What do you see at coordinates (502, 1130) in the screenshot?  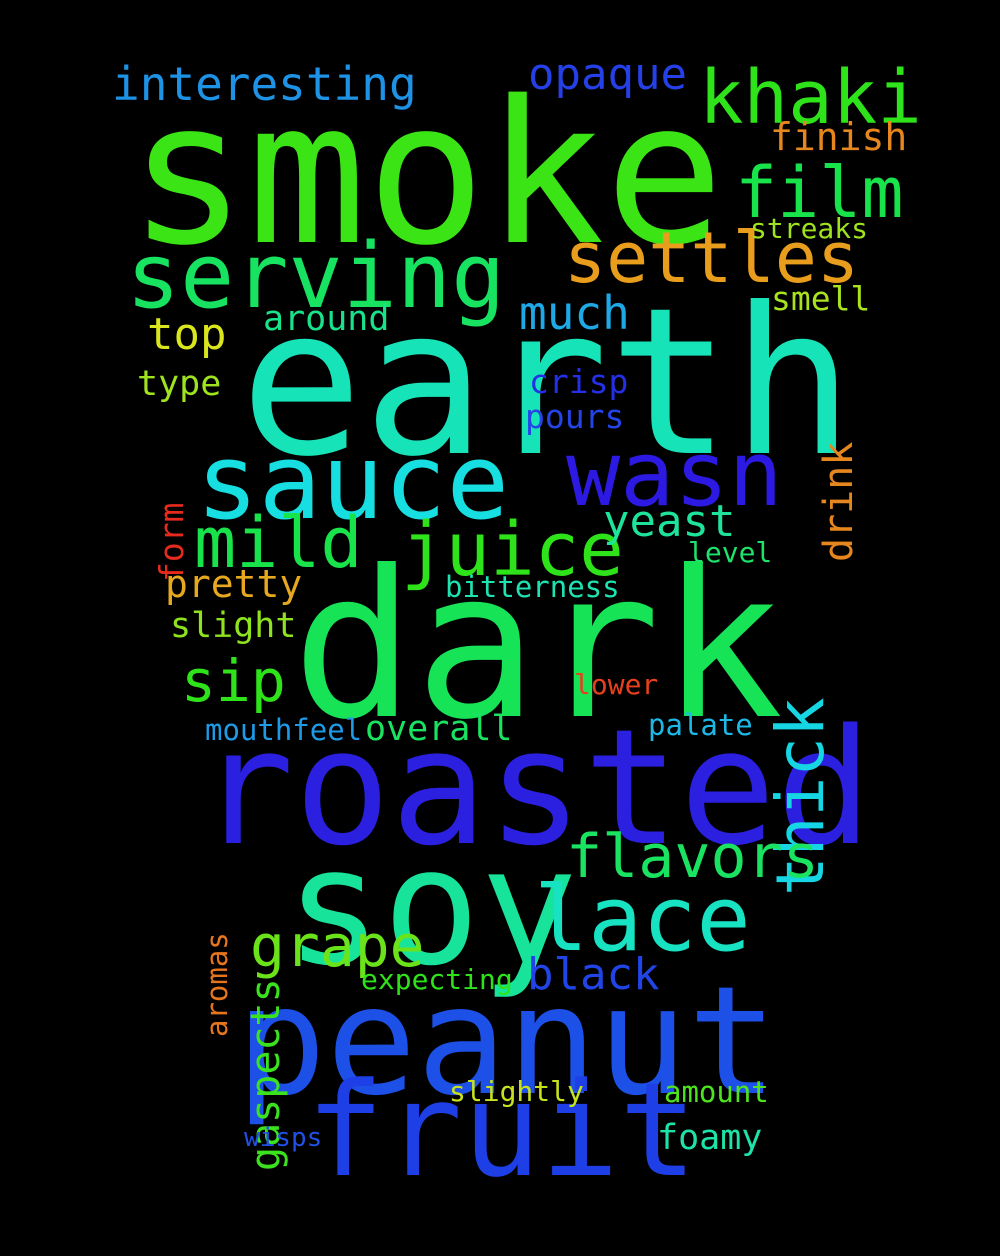 I see `word-fruit: fruit` at bounding box center [502, 1130].